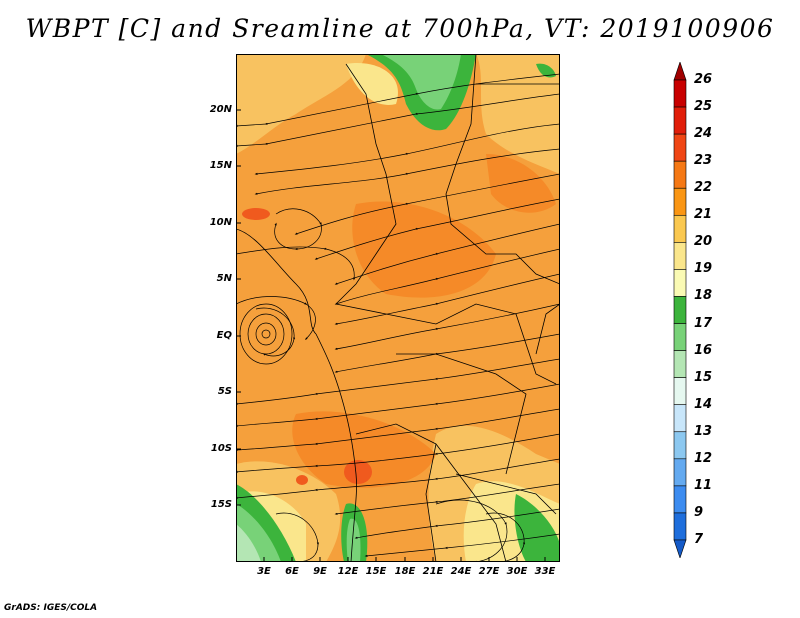 The width and height of the screenshot is (800, 618). What do you see at coordinates (703, 377) in the screenshot?
I see `colorbar-label: 15` at bounding box center [703, 377].